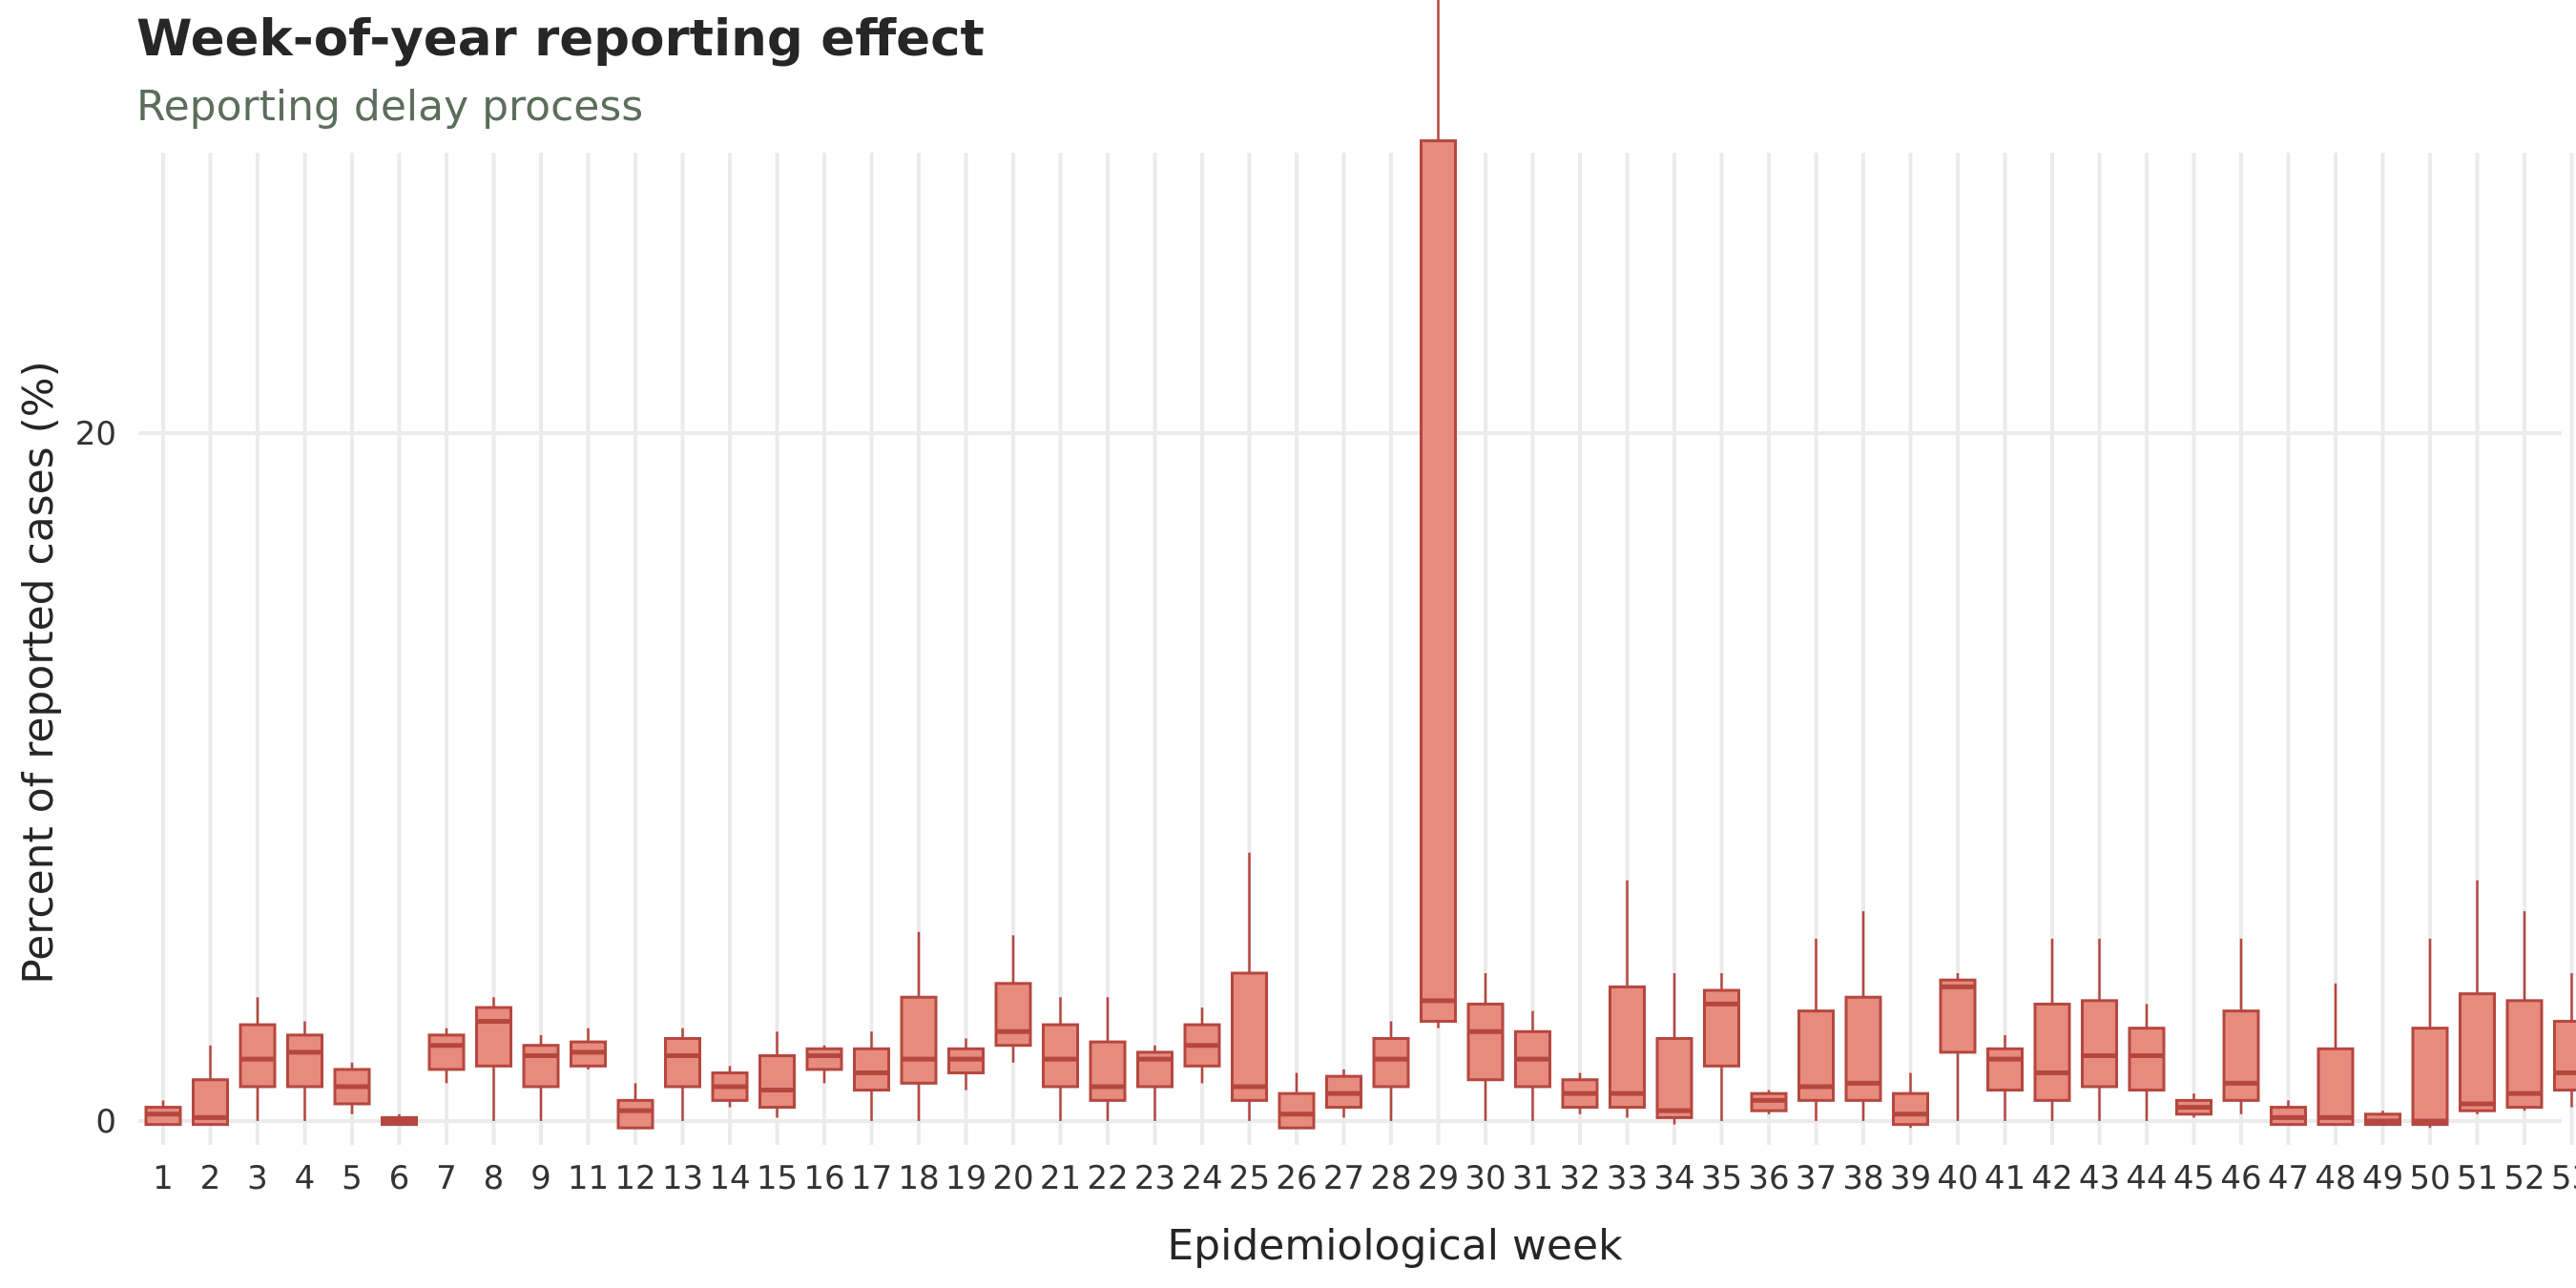 The height and width of the screenshot is (1288, 2576). What do you see at coordinates (1816, 1178) in the screenshot?
I see `x-tick-label: 37` at bounding box center [1816, 1178].